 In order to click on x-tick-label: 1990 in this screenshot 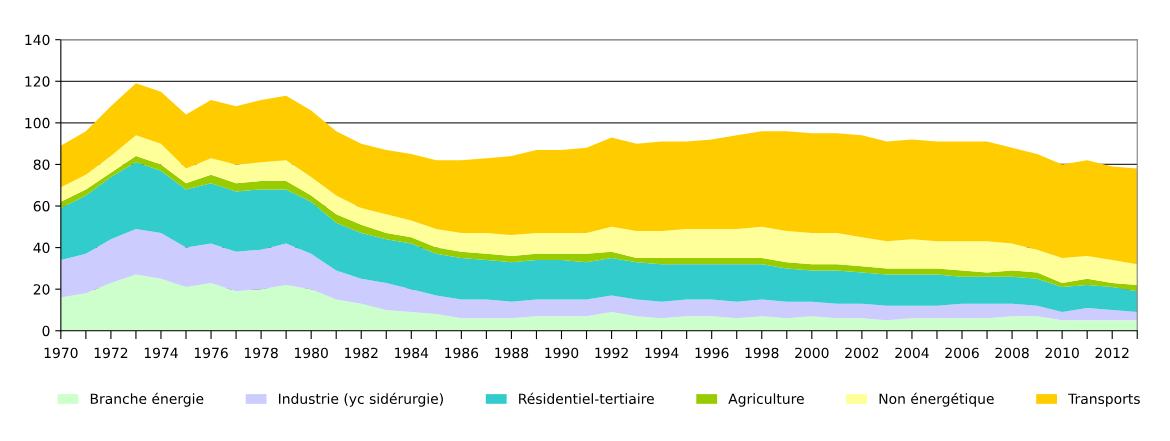, I will do `click(562, 353)`.